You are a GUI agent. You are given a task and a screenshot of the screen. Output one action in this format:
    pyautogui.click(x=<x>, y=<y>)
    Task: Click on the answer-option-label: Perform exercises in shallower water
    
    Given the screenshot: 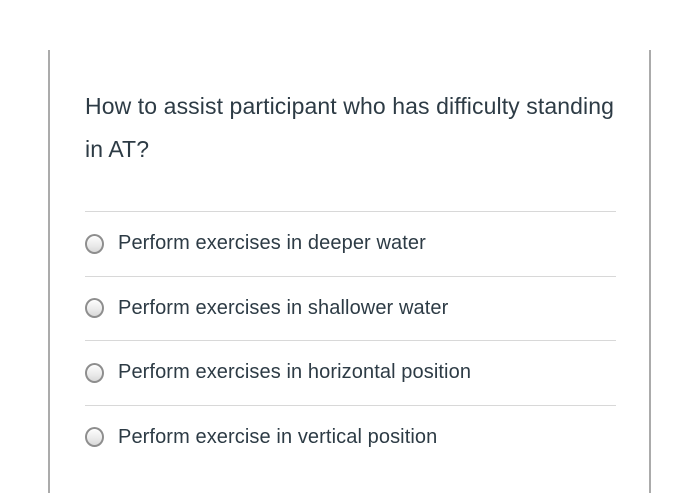 What is the action you would take?
    pyautogui.click(x=283, y=307)
    